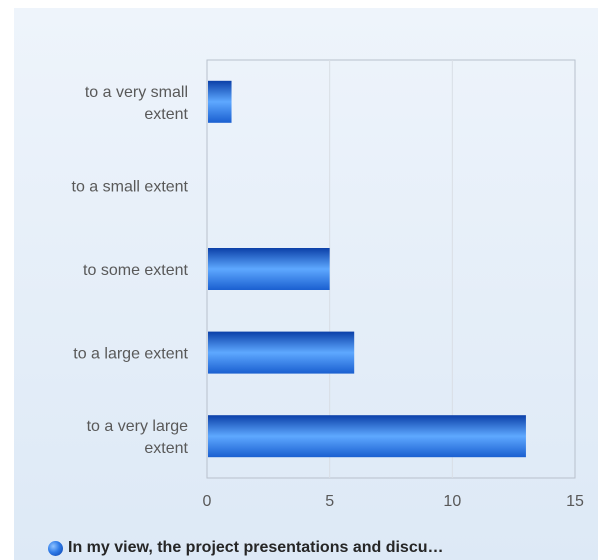 The height and width of the screenshot is (560, 598). What do you see at coordinates (130, 354) in the screenshot?
I see `category-label: to a large extent` at bounding box center [130, 354].